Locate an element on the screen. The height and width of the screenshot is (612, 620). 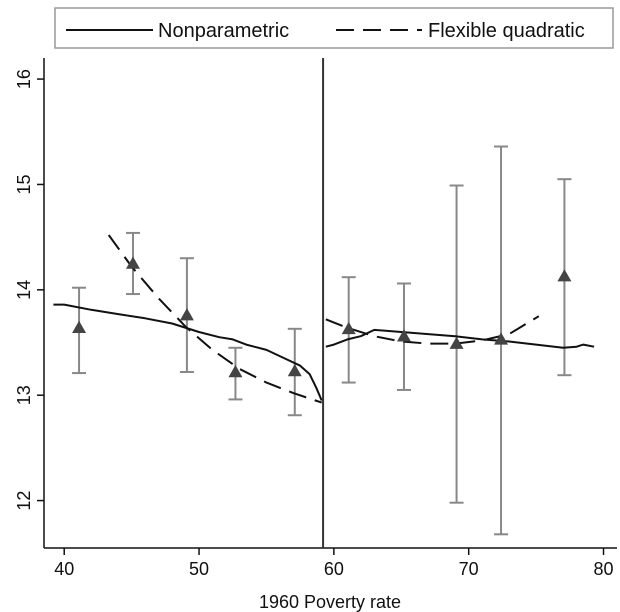
y-tick-label: 16 is located at coordinates (24, 79).